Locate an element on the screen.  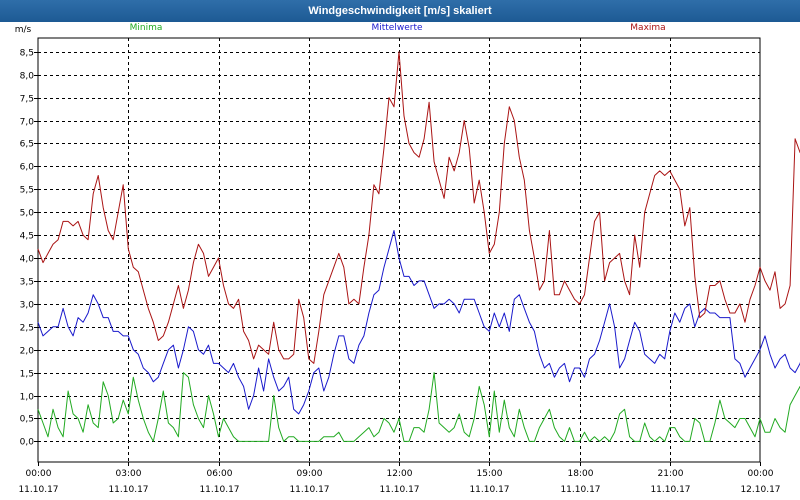
legend-minima: Minima is located at coordinates (146, 28).